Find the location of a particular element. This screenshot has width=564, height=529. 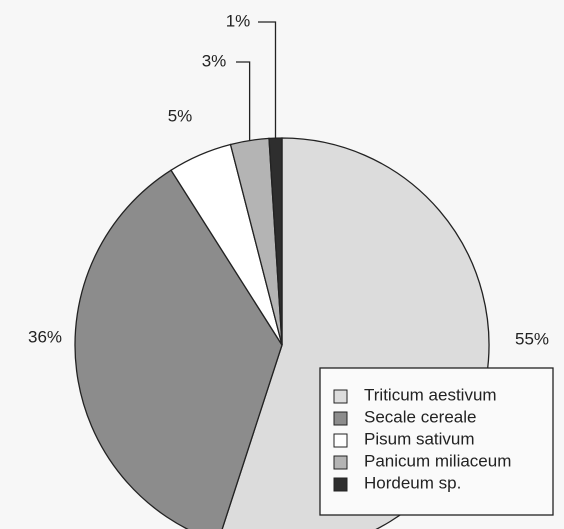

value-label: 36% is located at coordinates (45, 336).